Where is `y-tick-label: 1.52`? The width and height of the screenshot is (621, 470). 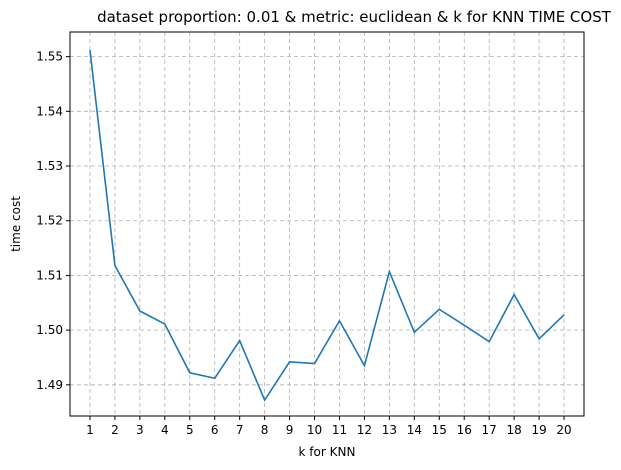
y-tick-label: 1.52 is located at coordinates (49, 221).